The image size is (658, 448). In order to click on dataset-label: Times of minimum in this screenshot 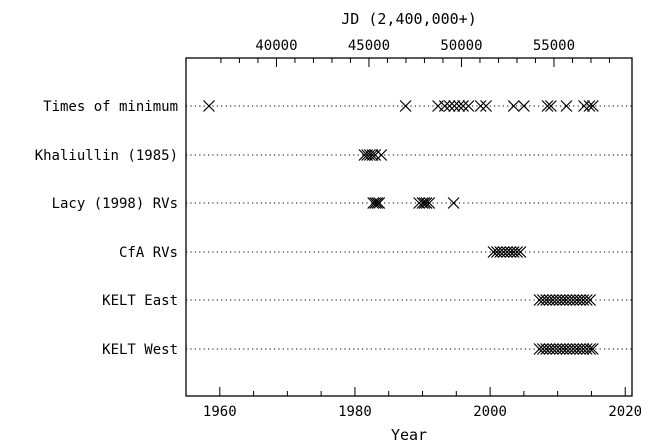, I will do `click(110, 107)`.